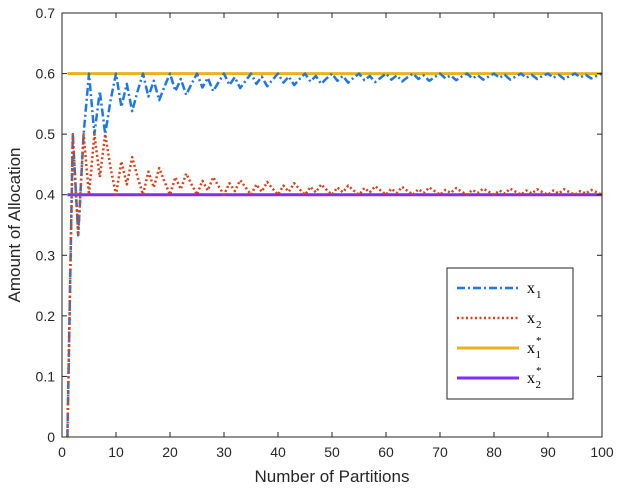 The width and height of the screenshot is (622, 489). Describe the element at coordinates (116, 452) in the screenshot. I see `x-tick-label: 10` at that location.